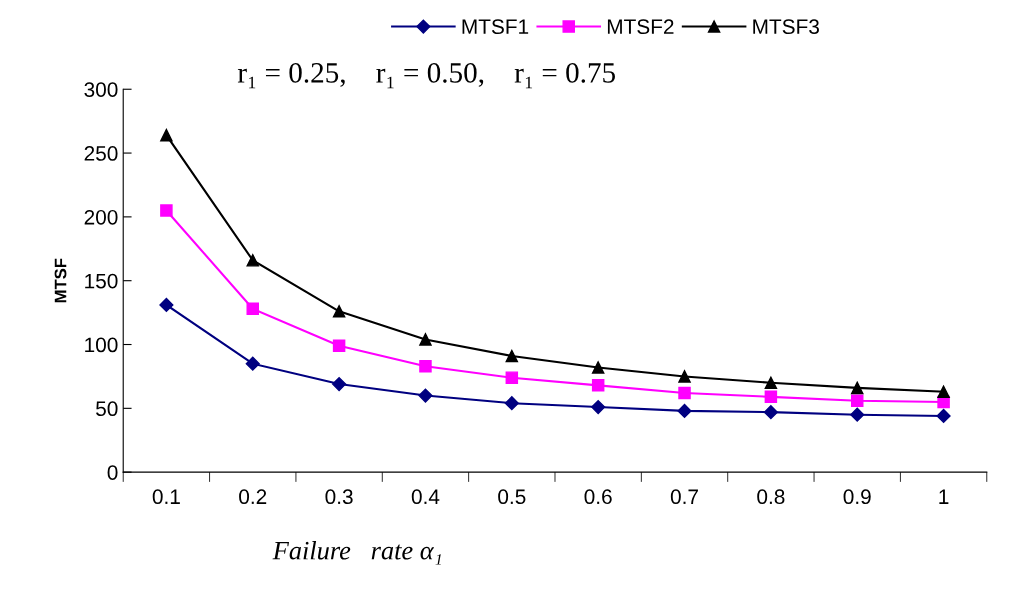 The width and height of the screenshot is (1010, 603). I want to click on x-tick-label: 0.2, so click(253, 497).